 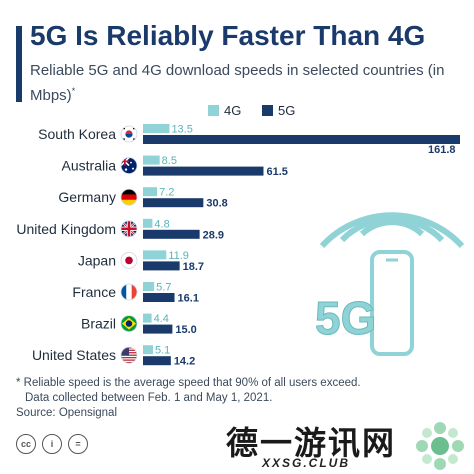 What do you see at coordinates (87, 197) in the screenshot?
I see `category-label-germany: Germany` at bounding box center [87, 197].